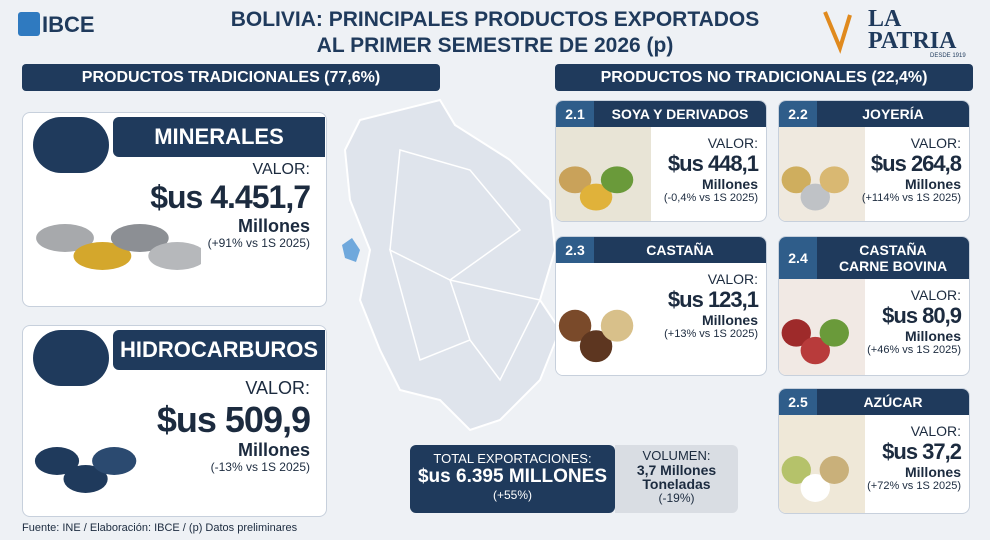  What do you see at coordinates (914, 350) in the screenshot?
I see `change: (+46% vs 1S 2025)` at bounding box center [914, 350].